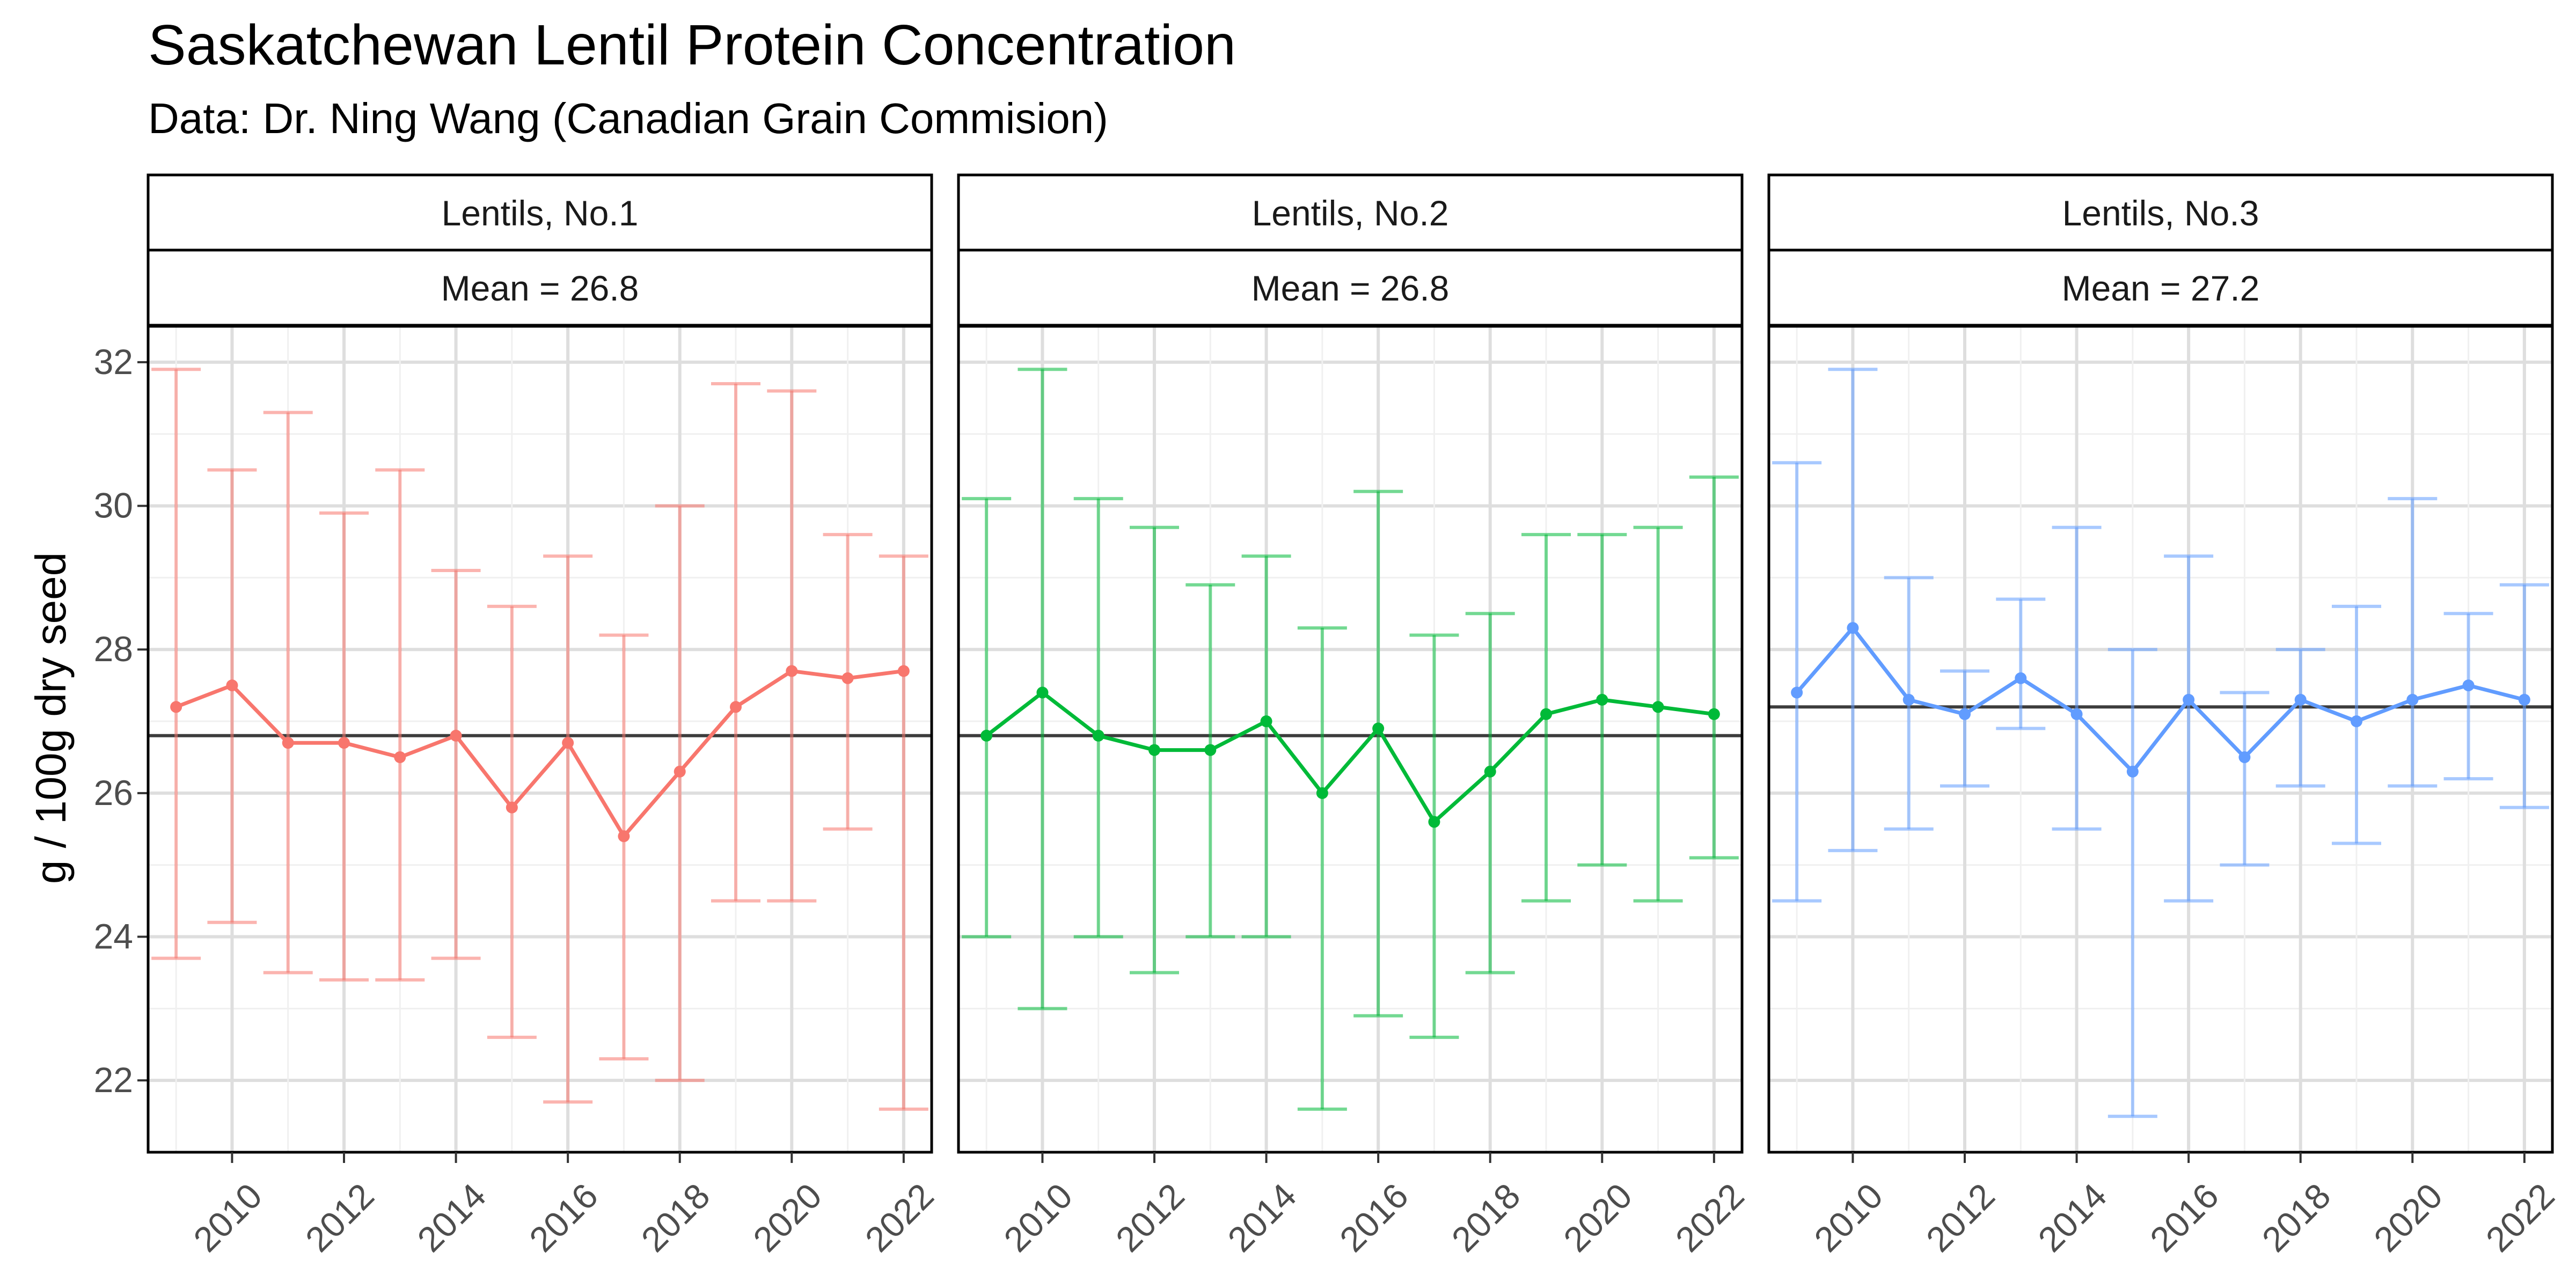 Image resolution: width=2576 pixels, height=1288 pixels. I want to click on y-tick-label: 24, so click(113, 936).